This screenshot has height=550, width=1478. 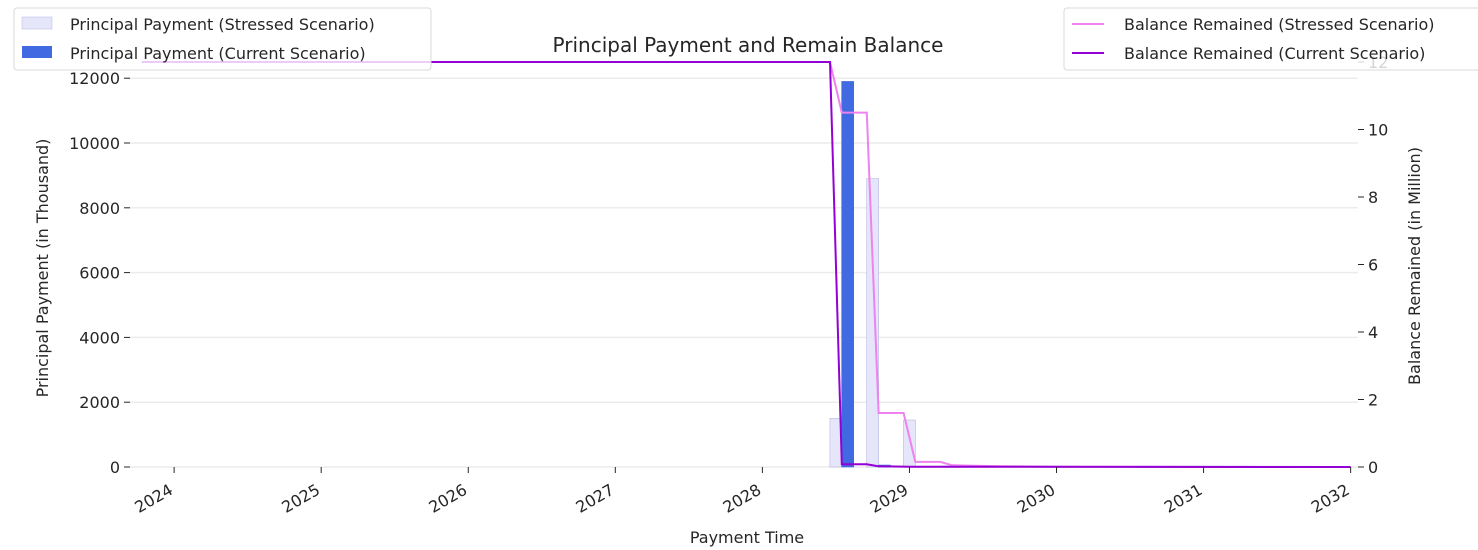 I want to click on x-tick-label-3: 2027, so click(x=595, y=498).